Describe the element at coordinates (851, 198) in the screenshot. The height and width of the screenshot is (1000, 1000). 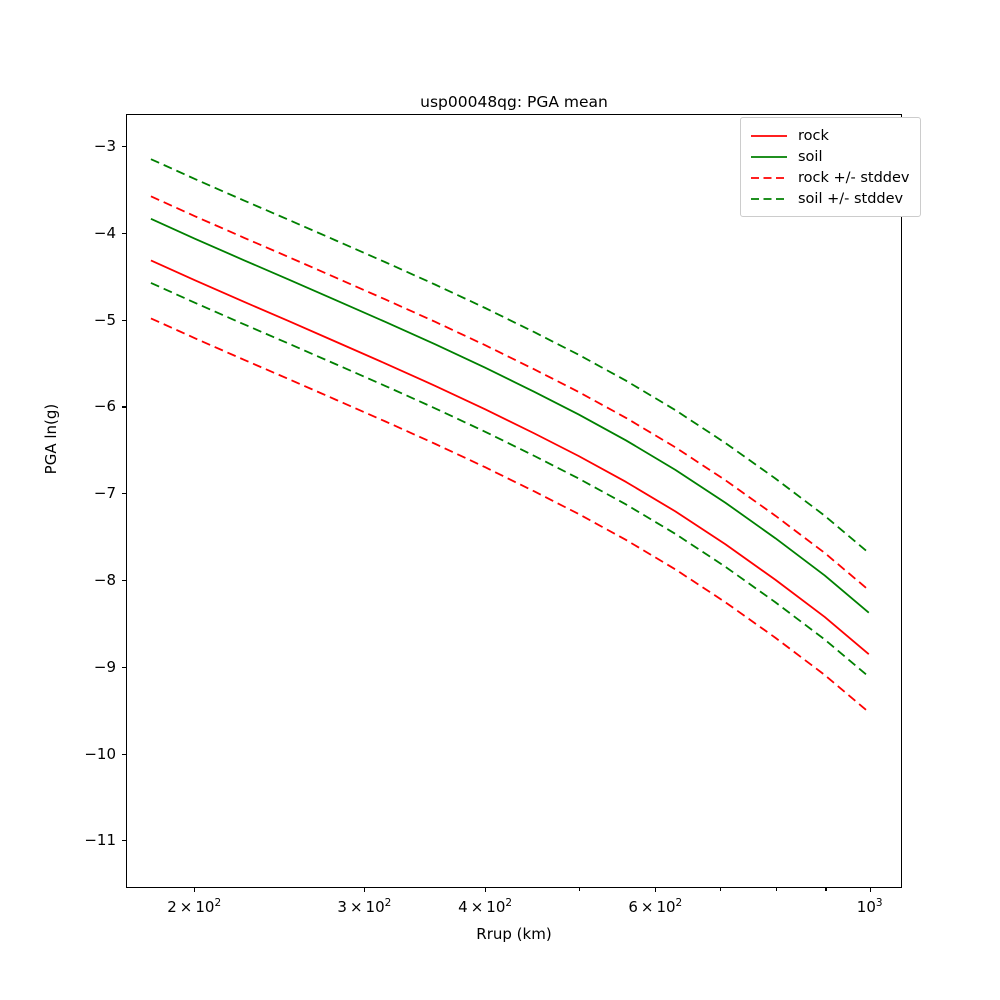
I see `legend-label: soil +/- stddev` at that location.